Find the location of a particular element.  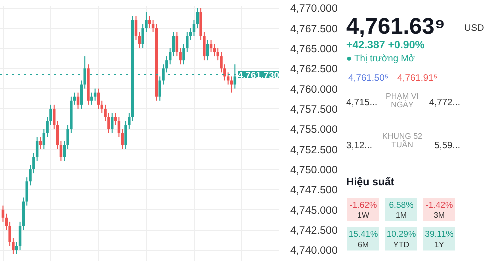

category-label: YTD is located at coordinates (402, 245).